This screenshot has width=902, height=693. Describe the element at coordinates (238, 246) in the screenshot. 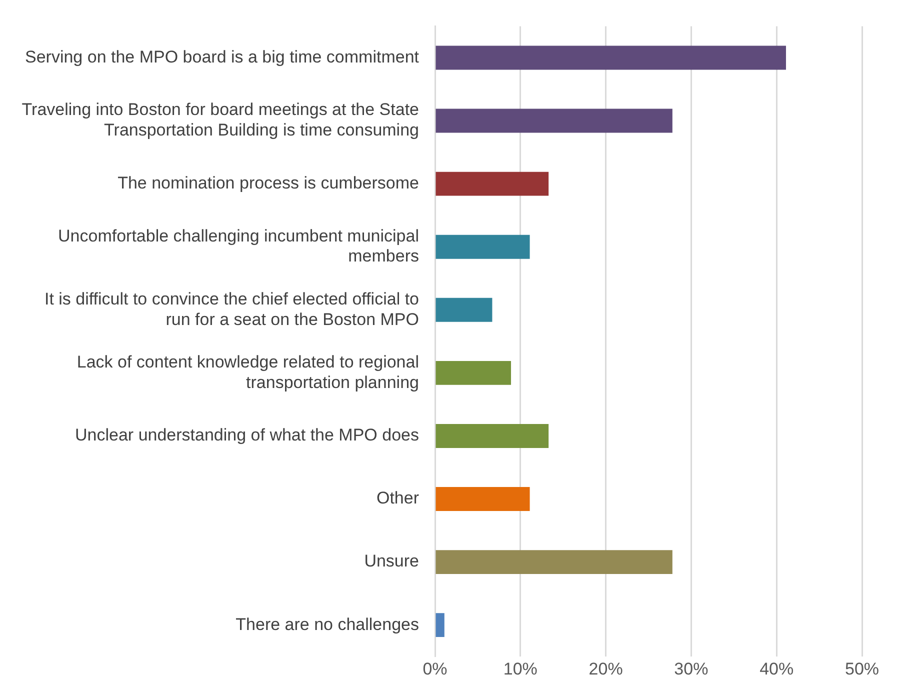

I see `y-tick-label: Uncomfortable challenging incumbent municipal members` at that location.